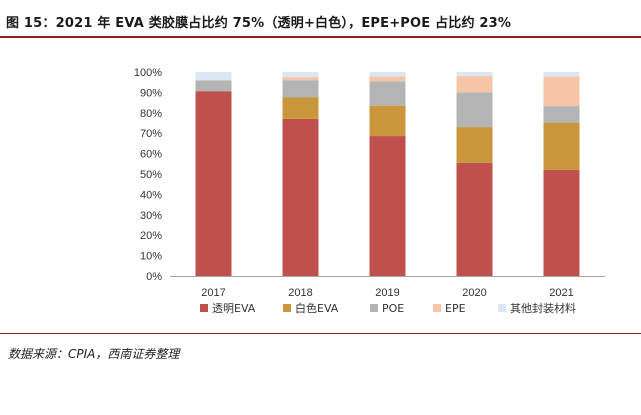 This screenshot has height=415, width=641. I want to click on y-tick-label: 100%, so click(148, 73).